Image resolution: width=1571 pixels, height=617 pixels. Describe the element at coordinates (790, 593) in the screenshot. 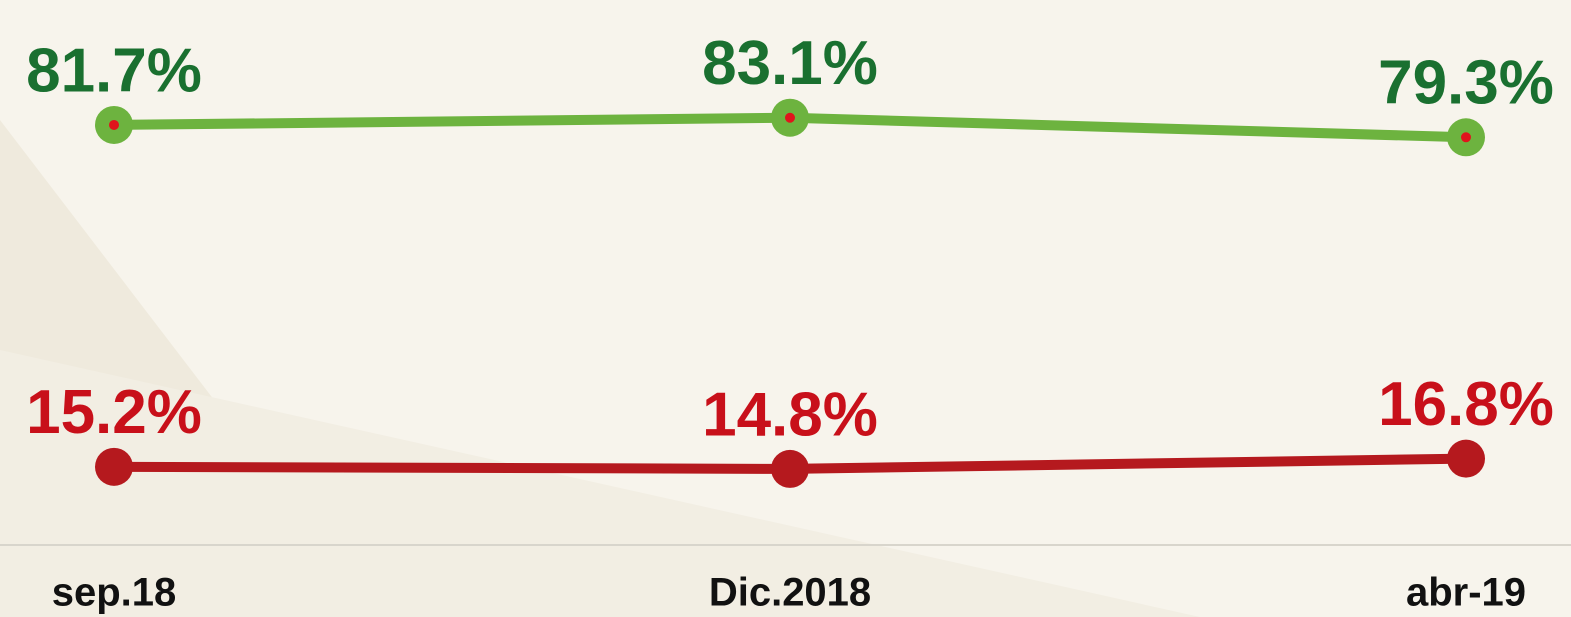

I see `x-tick-label: Dic.2018` at that location.